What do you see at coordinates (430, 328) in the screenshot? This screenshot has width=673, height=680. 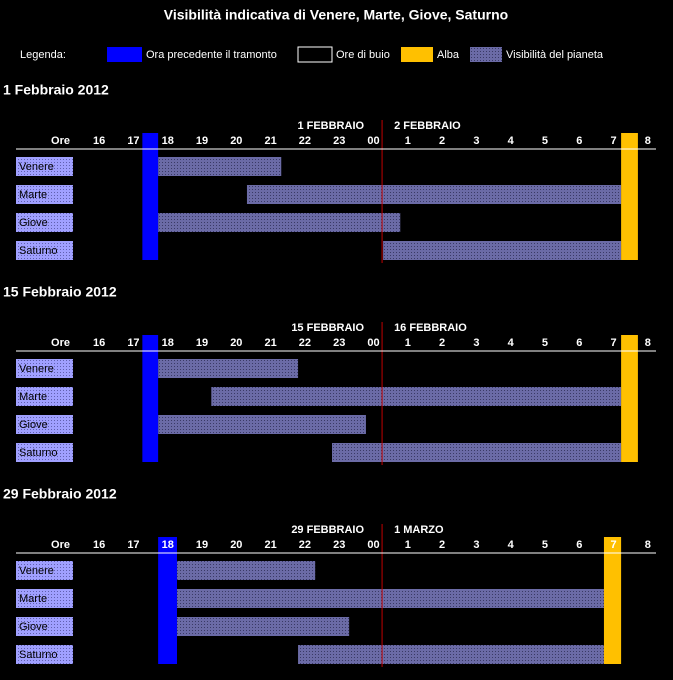 I see `date-label: 16 FEBBRAIO` at bounding box center [430, 328].